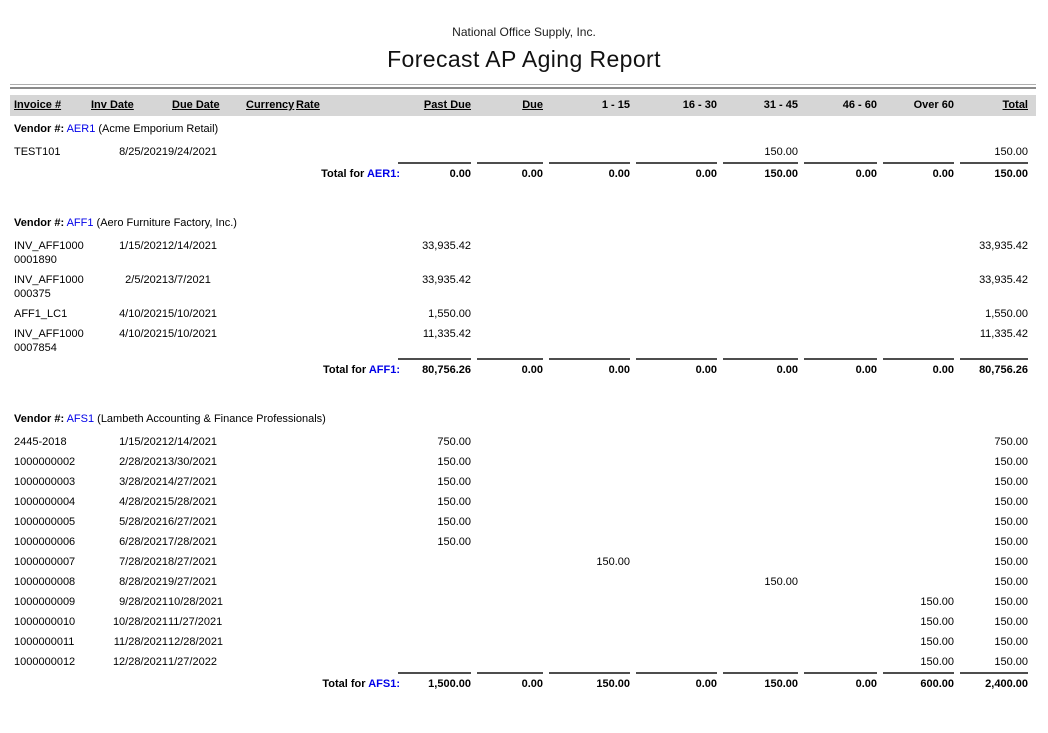  What do you see at coordinates (1011, 442) in the screenshot?
I see `cell-total: 750.00` at bounding box center [1011, 442].